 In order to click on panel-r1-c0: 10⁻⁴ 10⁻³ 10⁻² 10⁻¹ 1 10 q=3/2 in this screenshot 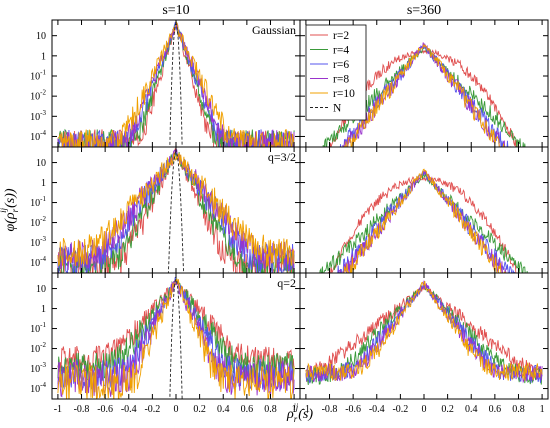, I will do `click(165, 210)`.